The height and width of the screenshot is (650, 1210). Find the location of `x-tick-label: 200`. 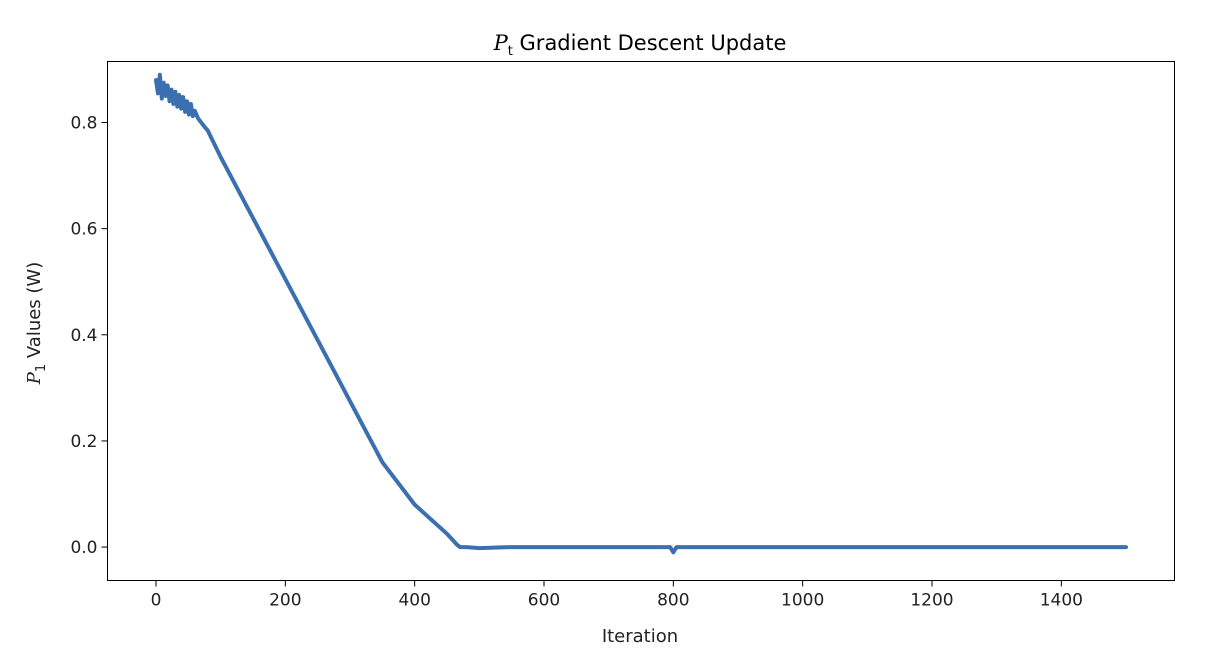

x-tick-label: 200 is located at coordinates (285, 601).